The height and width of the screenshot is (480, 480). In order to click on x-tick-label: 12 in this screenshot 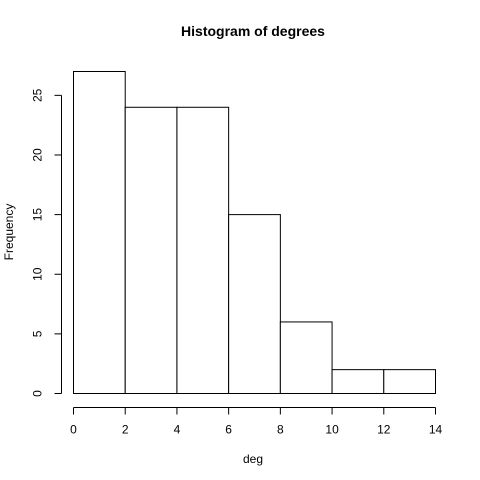, I will do `click(384, 430)`.